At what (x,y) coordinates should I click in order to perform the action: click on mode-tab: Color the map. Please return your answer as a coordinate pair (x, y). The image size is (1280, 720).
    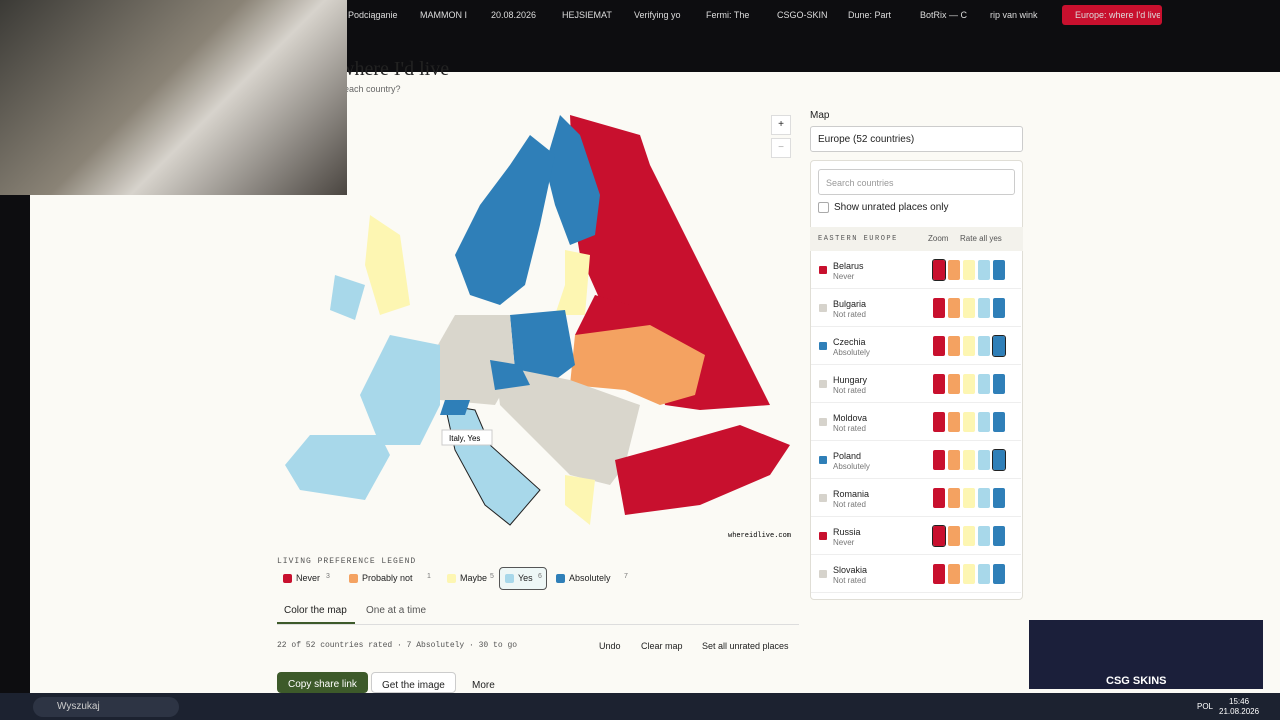
    Looking at the image, I should click on (315, 610).